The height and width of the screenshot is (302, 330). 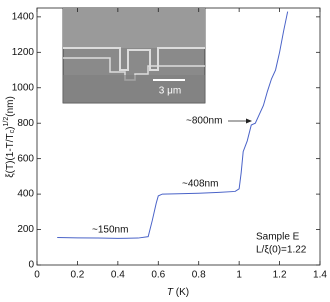 I want to click on y-tick-label: 800, so click(x=25, y=123).